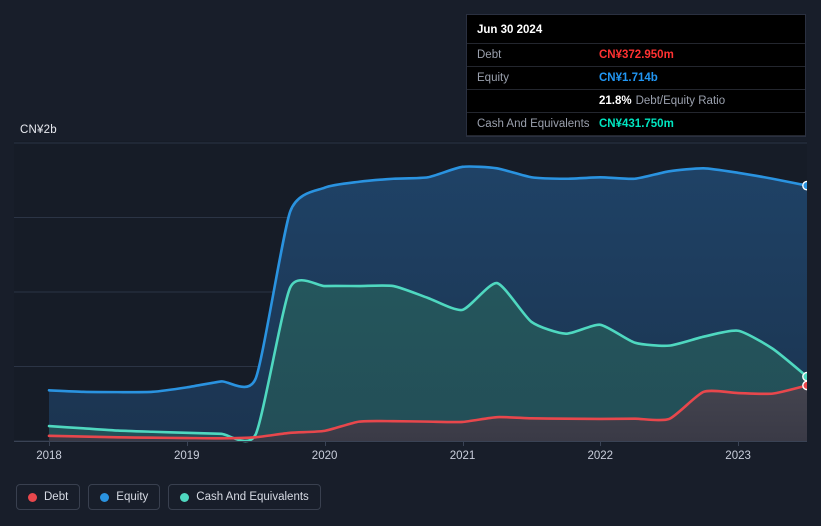  What do you see at coordinates (49, 456) in the screenshot?
I see `x-axis-label-2018: 2018` at bounding box center [49, 456].